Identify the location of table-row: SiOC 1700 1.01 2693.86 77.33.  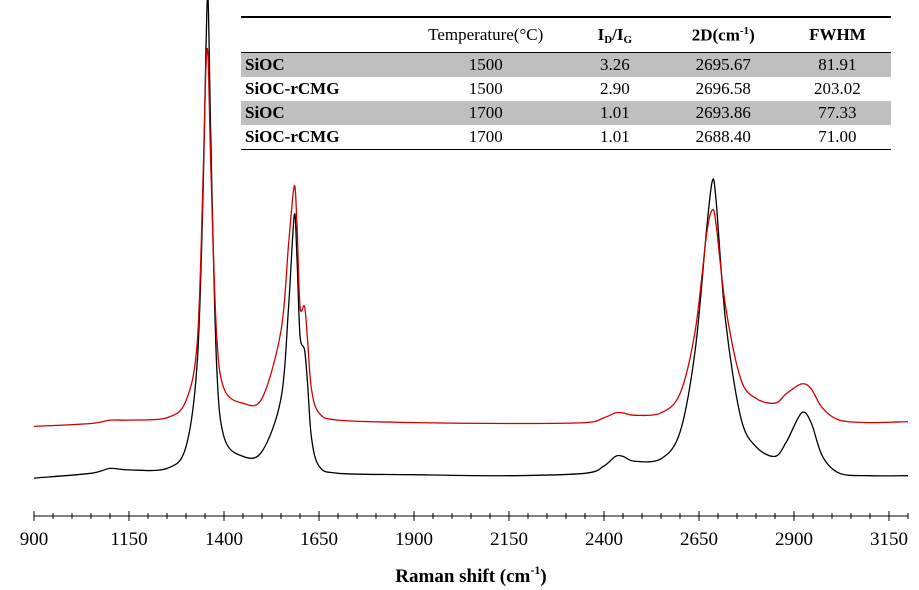
(566, 113).